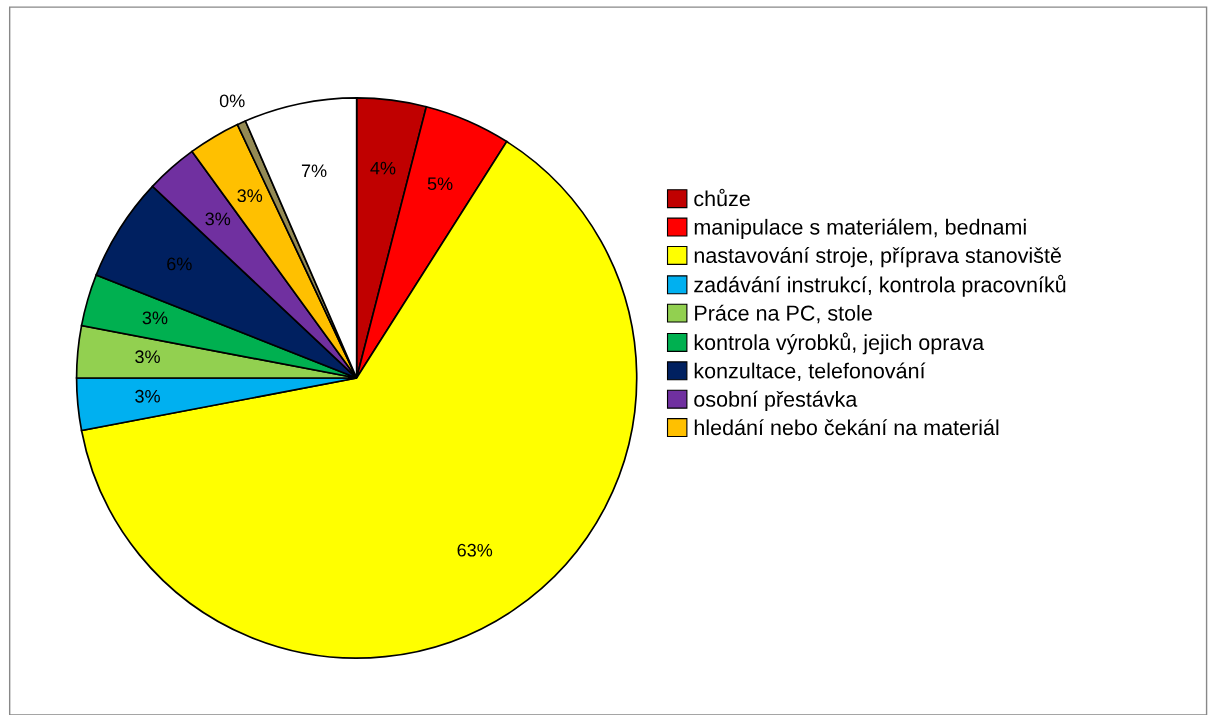 Image resolution: width=1209 pixels, height=715 pixels. Describe the element at coordinates (722, 197) in the screenshot. I see `legend-label: chůze` at that location.